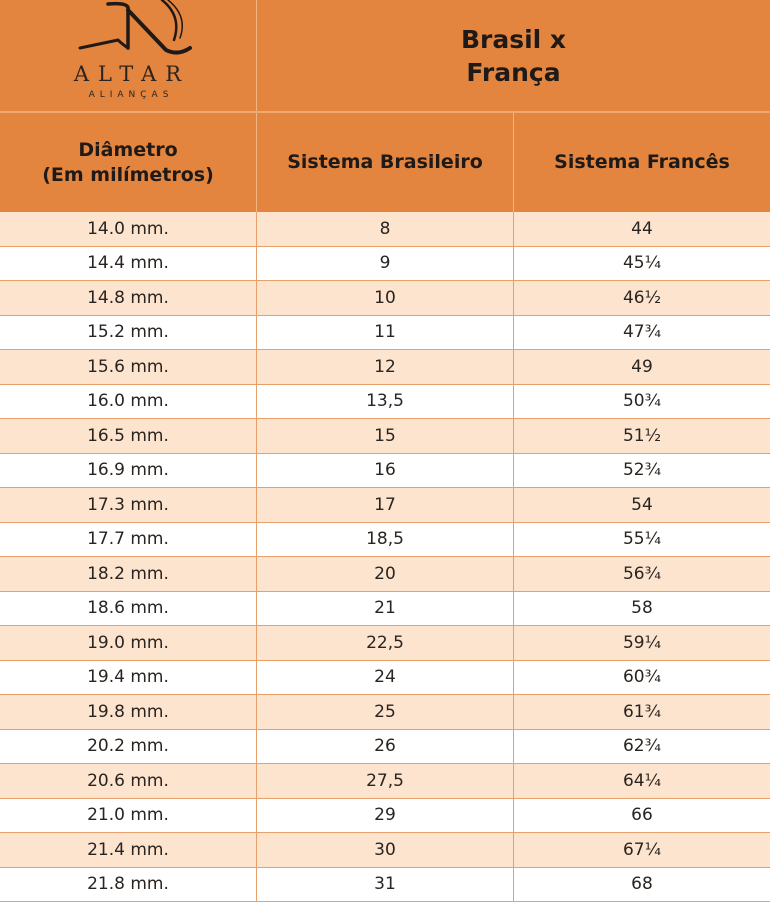  I want to click on france-size-cell: 60¾, so click(642, 678).